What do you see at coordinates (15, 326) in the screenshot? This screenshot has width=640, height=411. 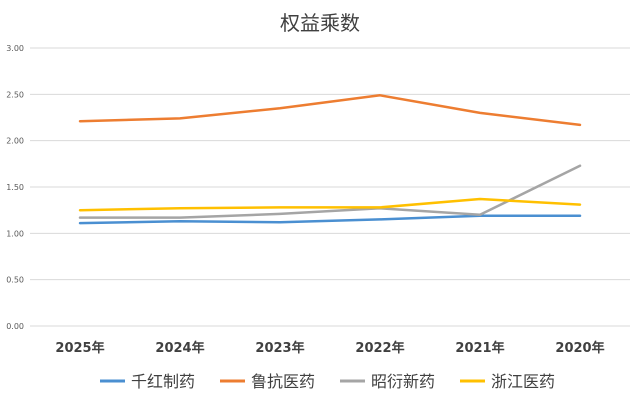 I see `y-tick-label: 0.00` at bounding box center [15, 326].